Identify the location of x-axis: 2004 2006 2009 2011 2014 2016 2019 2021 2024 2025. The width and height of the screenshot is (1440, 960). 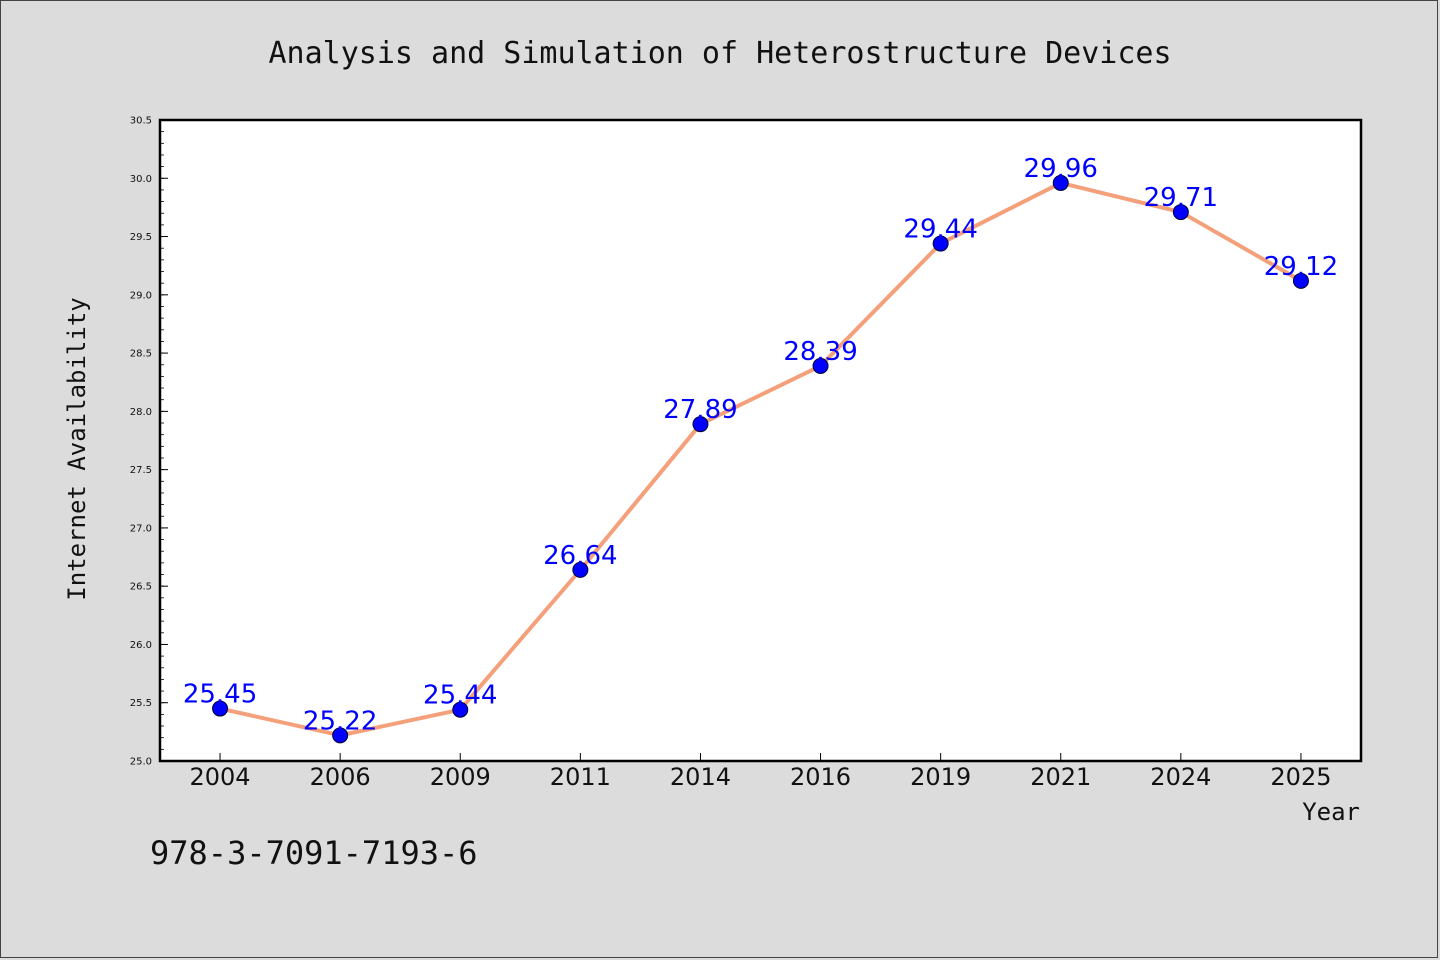
(760, 772).